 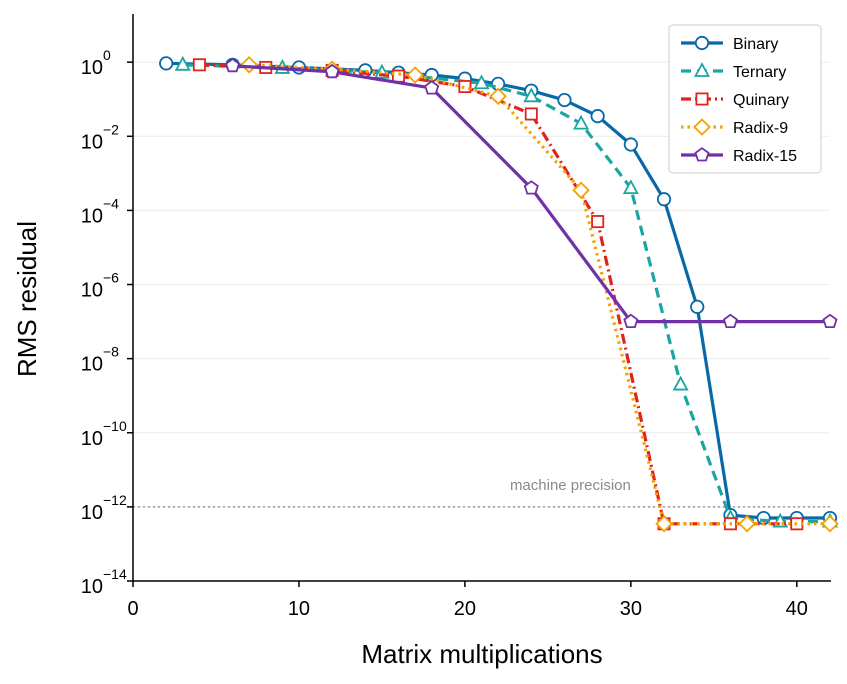 I want to click on y-tick-exponent: −2, so click(x=111, y=129).